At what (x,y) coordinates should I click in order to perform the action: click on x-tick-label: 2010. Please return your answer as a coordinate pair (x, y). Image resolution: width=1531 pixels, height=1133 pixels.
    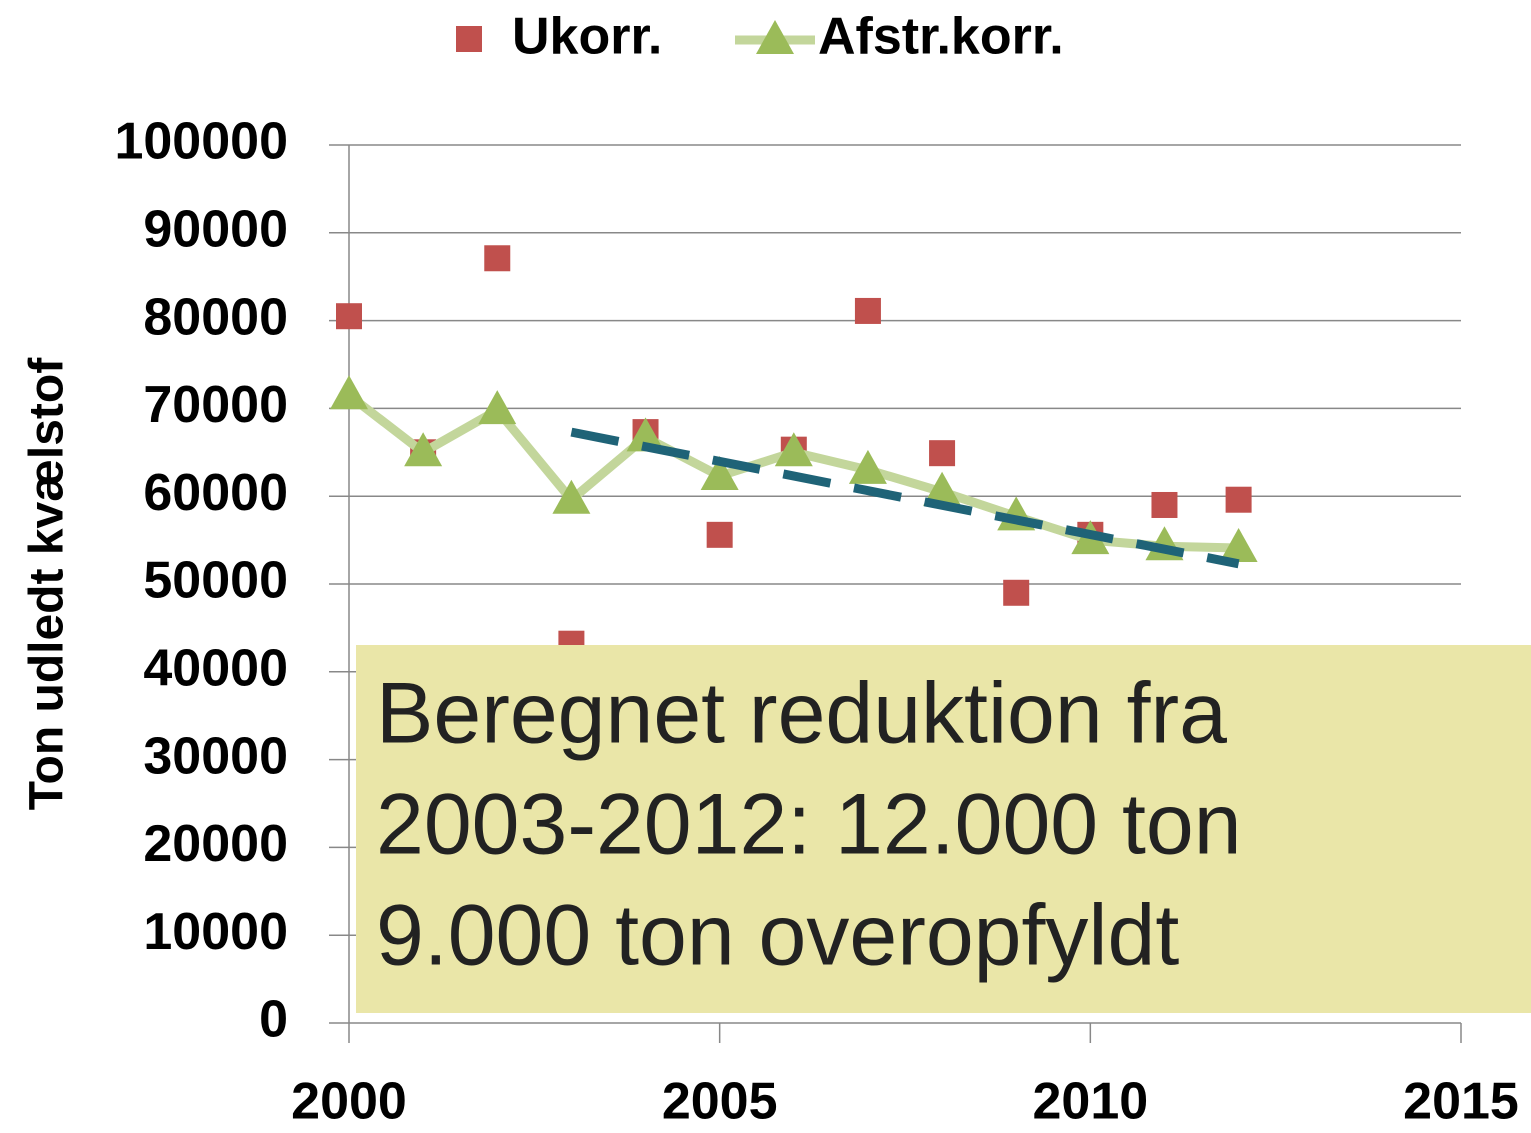
    Looking at the image, I should click on (1090, 1102).